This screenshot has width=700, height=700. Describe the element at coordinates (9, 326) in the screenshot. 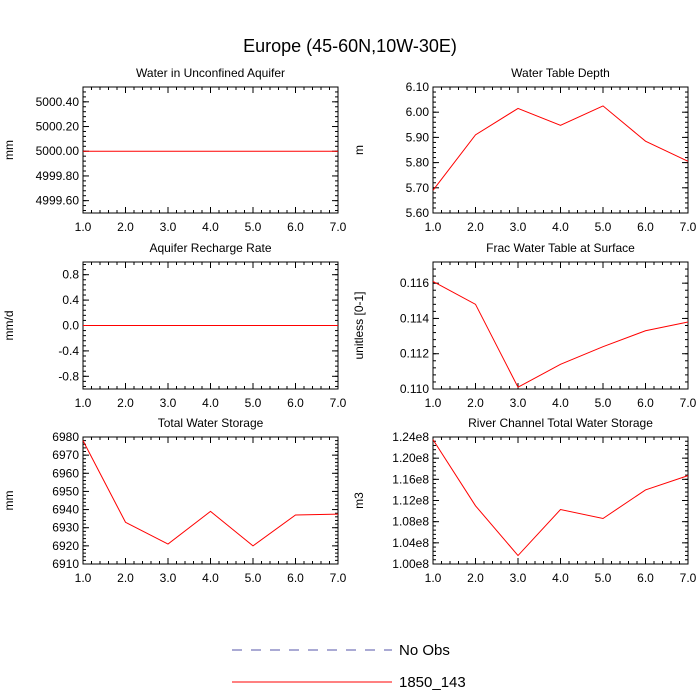

I see `panel-3-ylabel: mm/d` at that location.